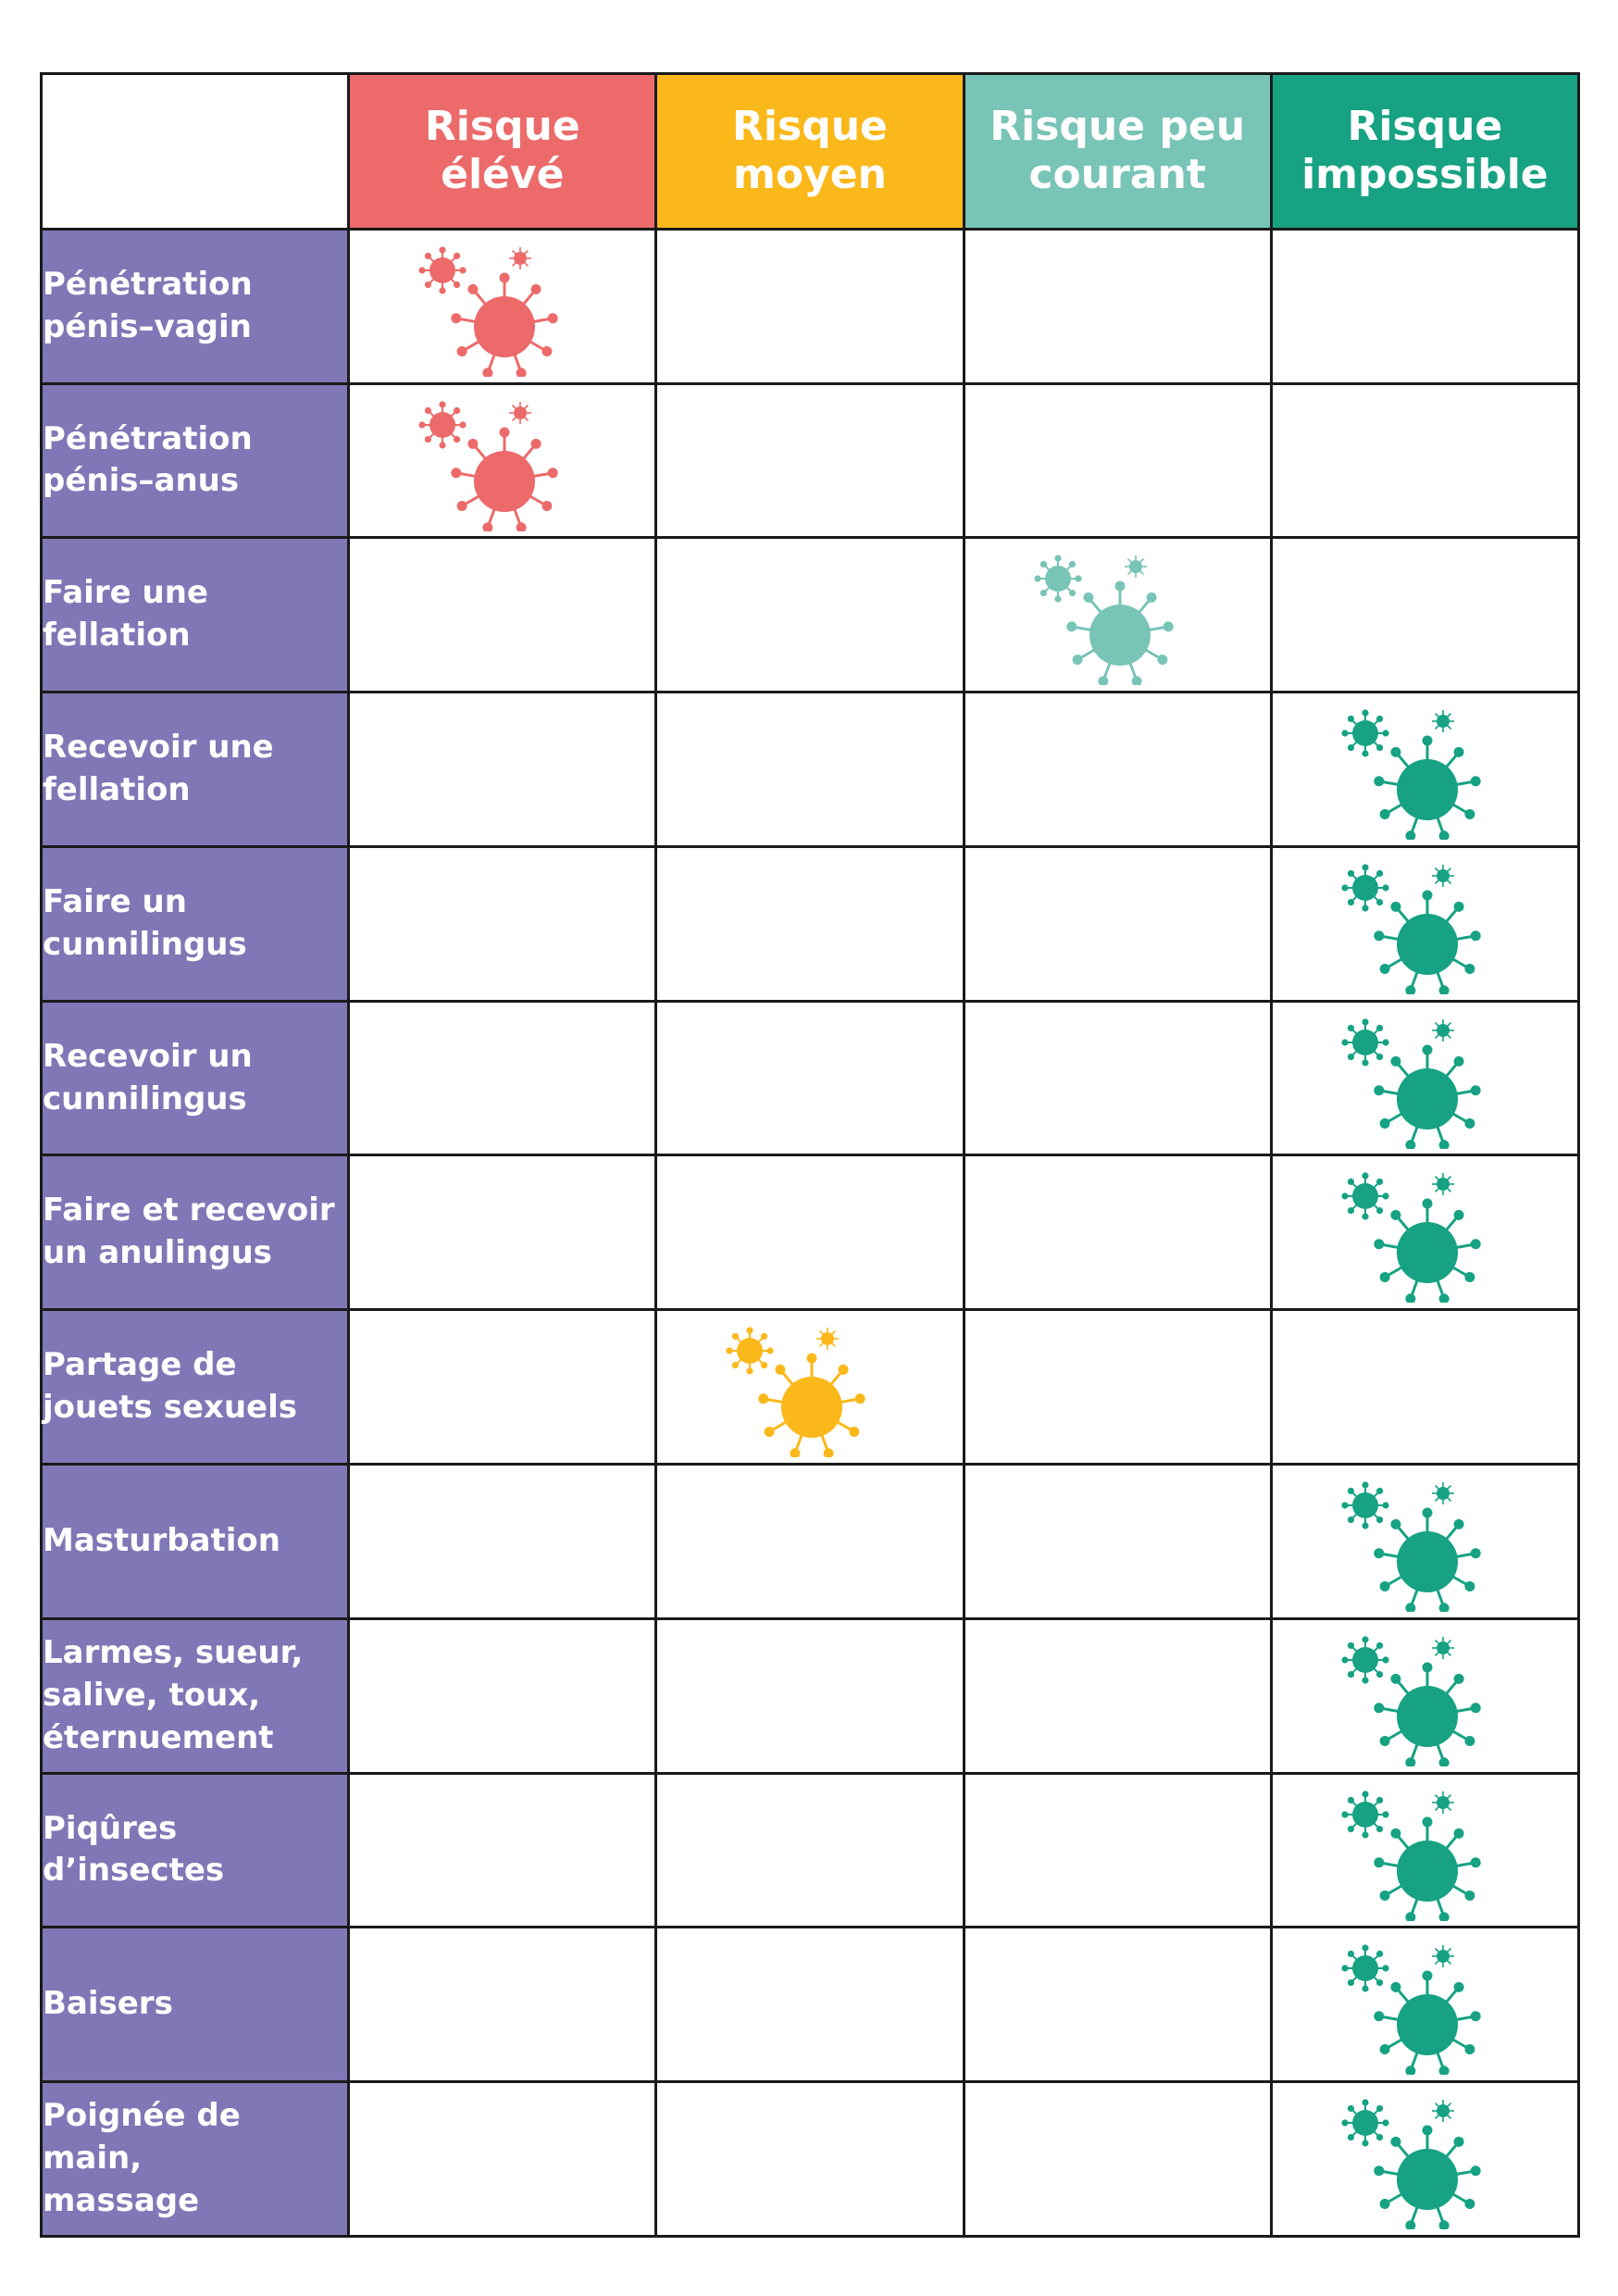 This screenshot has height=2296, width=1618. What do you see at coordinates (141, 481) in the screenshot?
I see `row-label-line: pénis–anus` at bounding box center [141, 481].